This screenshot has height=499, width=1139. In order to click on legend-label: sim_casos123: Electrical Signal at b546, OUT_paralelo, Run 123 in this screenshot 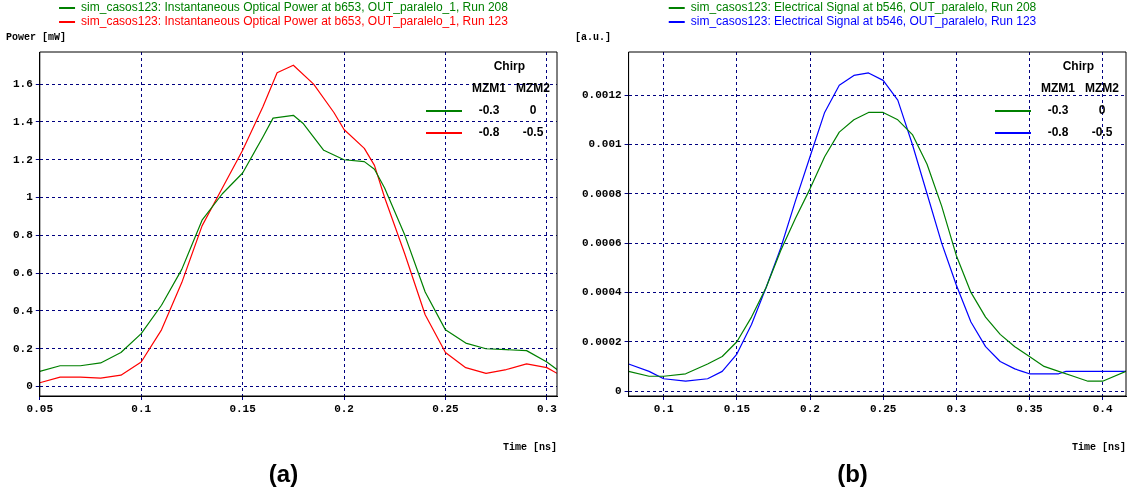, I will do `click(863, 21)`.